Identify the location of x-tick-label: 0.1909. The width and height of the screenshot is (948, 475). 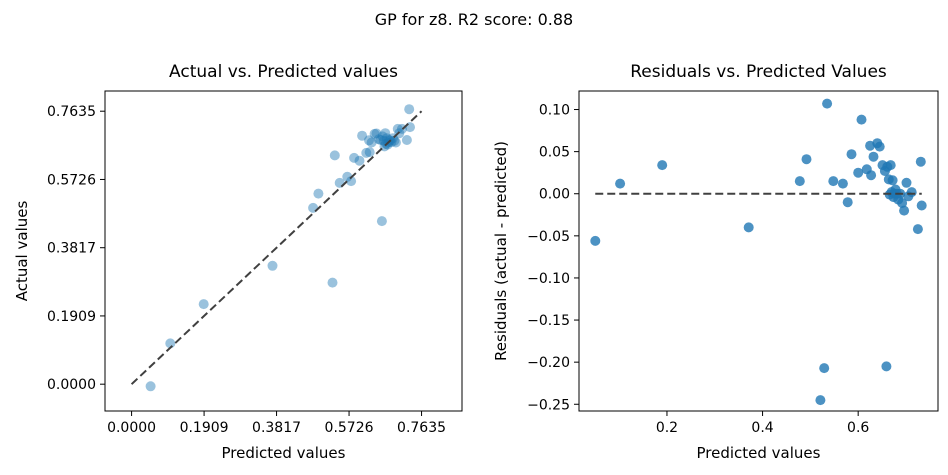
(204, 428).